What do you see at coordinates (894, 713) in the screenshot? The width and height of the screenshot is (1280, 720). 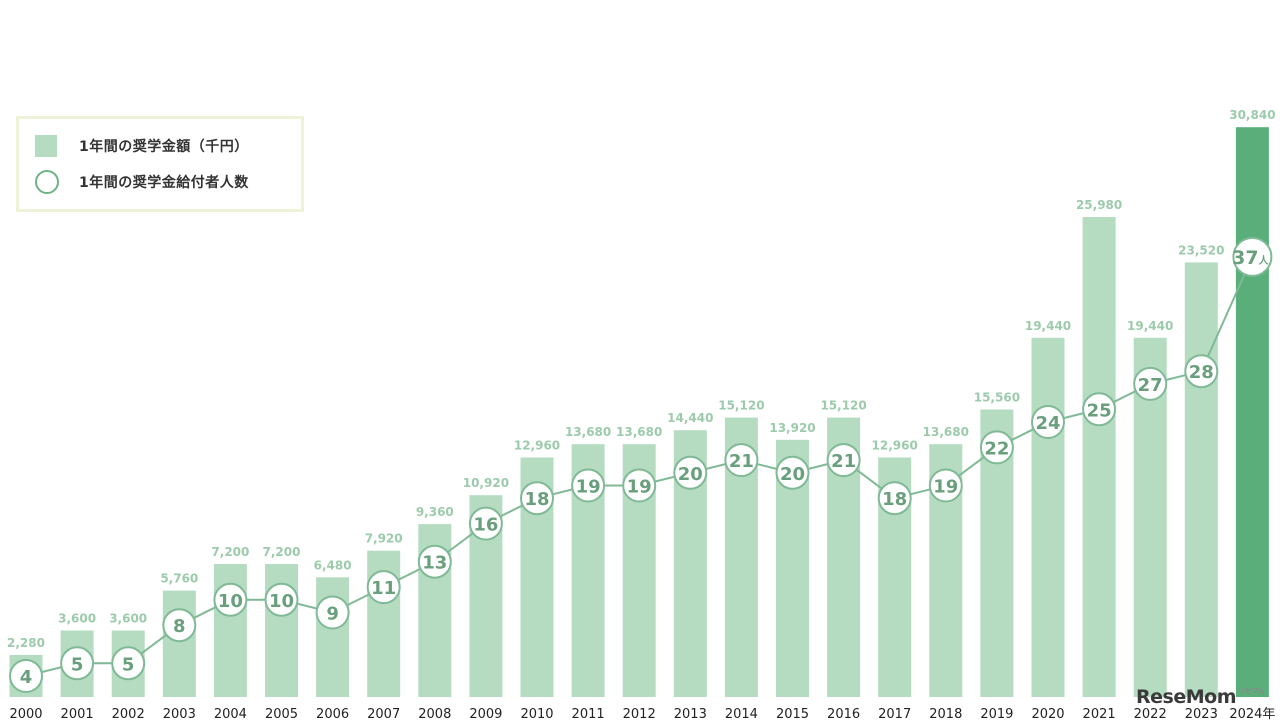 I see `x-tick-label-2017: 2017` at bounding box center [894, 713].